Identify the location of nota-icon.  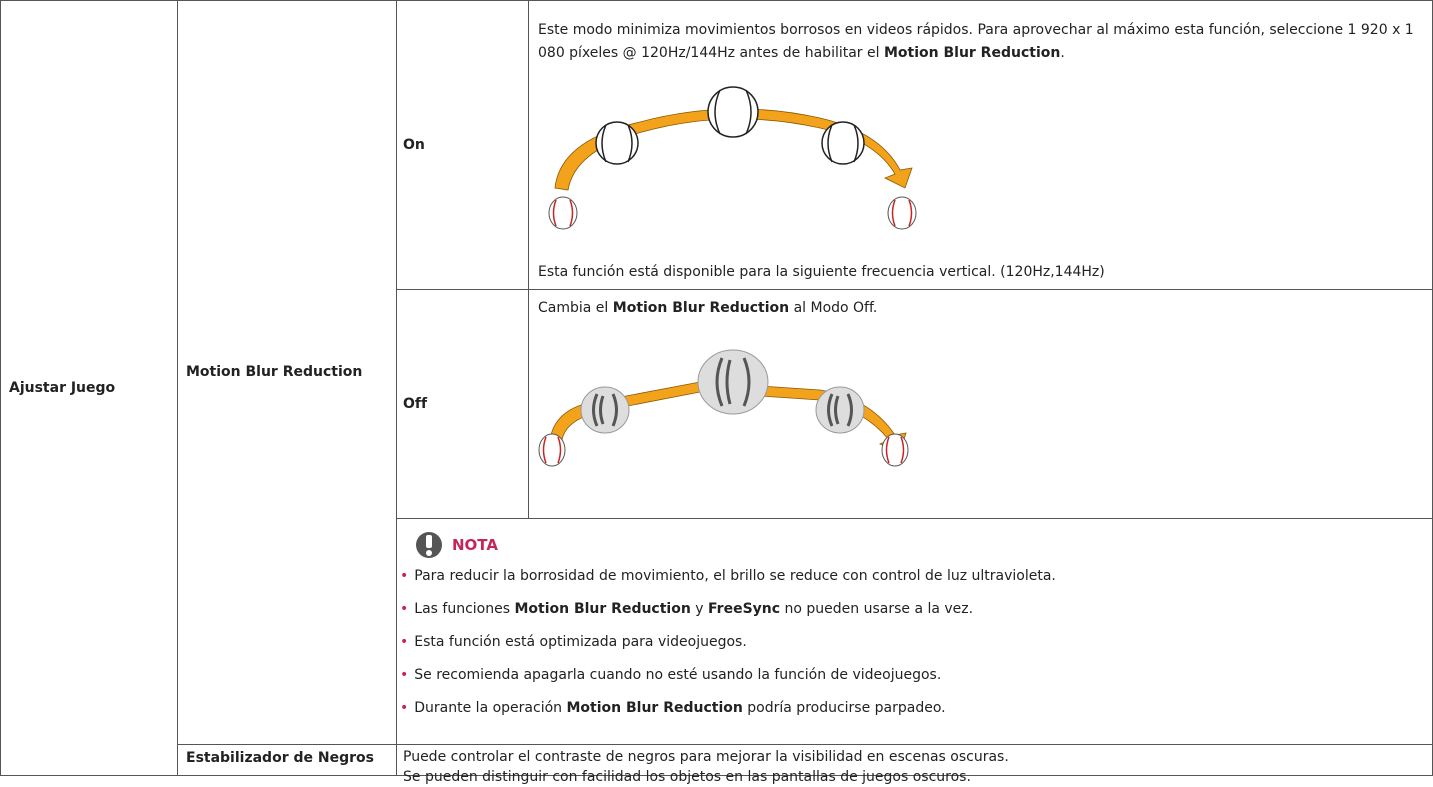
(429, 545).